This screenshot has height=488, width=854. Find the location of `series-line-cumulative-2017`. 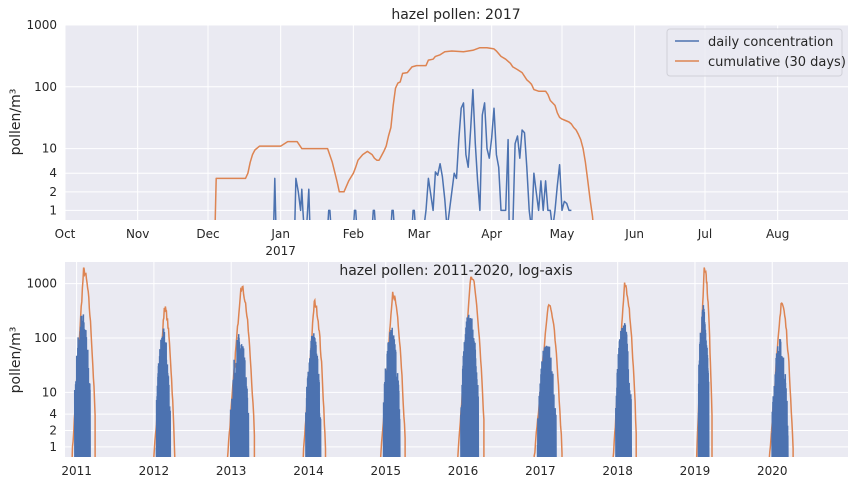

series-line-cumulative-2017 is located at coordinates (548, 380).